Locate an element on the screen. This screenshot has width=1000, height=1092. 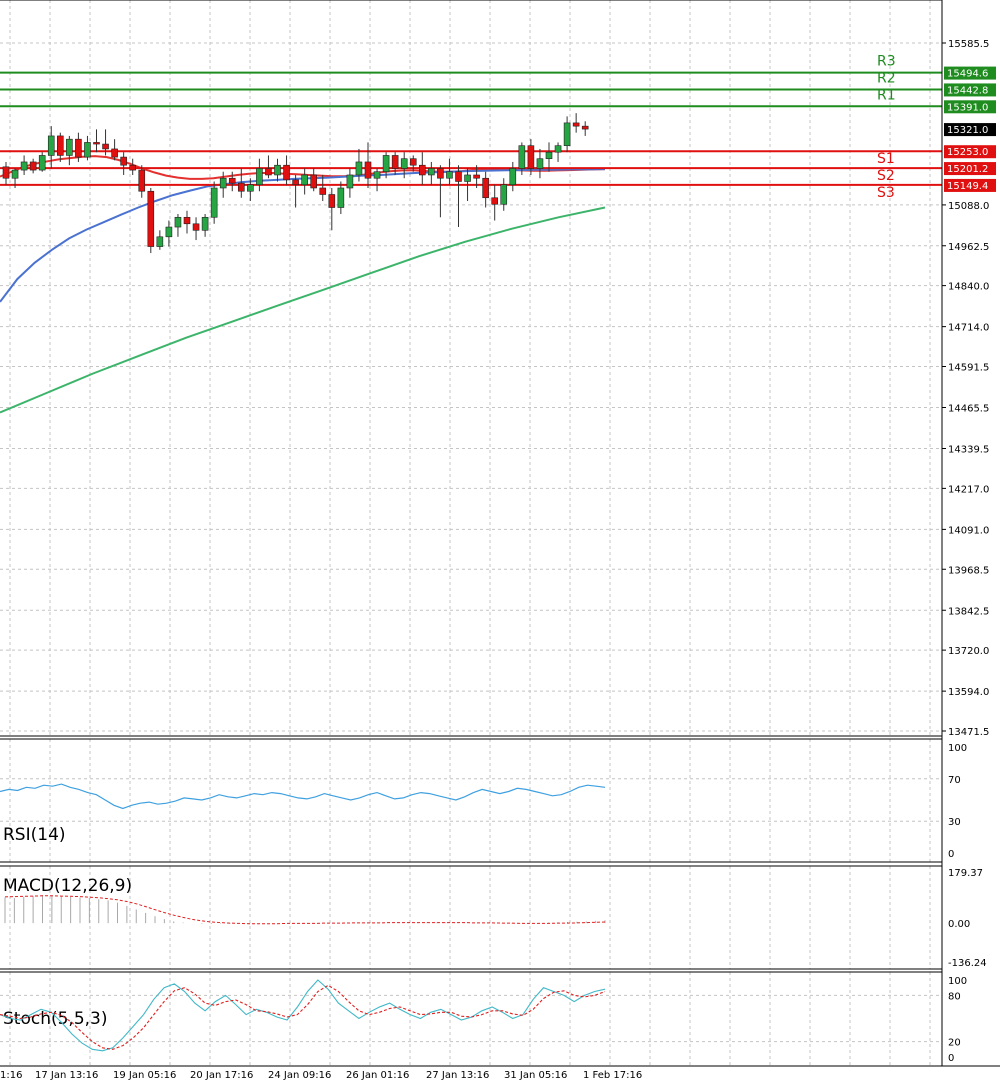
pivot-price-label: 15201.2 is located at coordinates (967, 169).